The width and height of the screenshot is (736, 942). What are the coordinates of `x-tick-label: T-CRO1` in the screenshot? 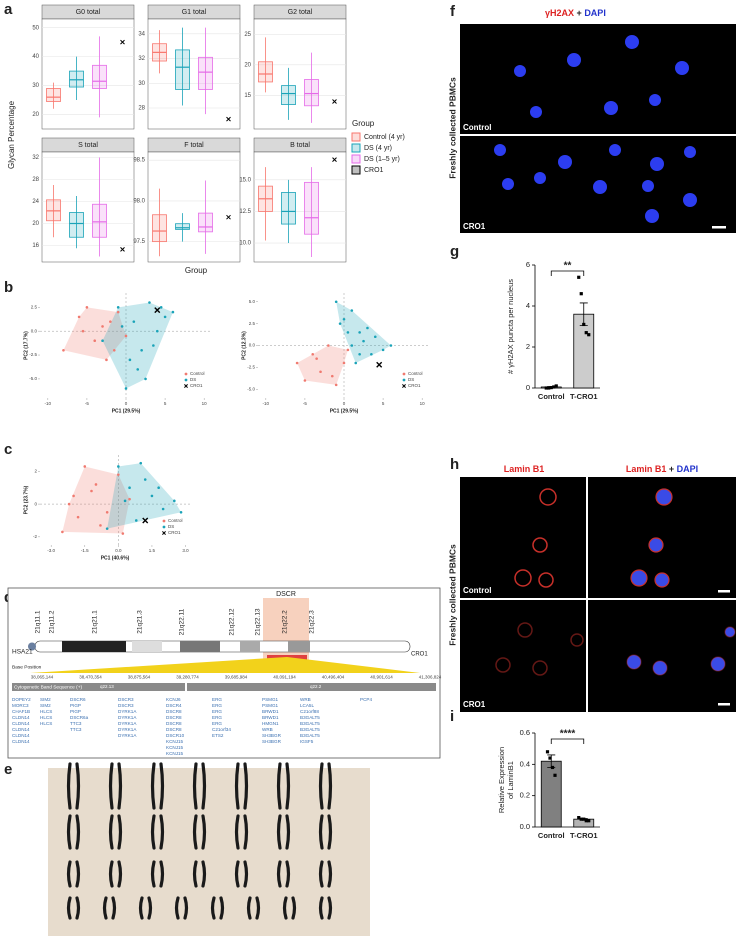 It's located at (584, 396).